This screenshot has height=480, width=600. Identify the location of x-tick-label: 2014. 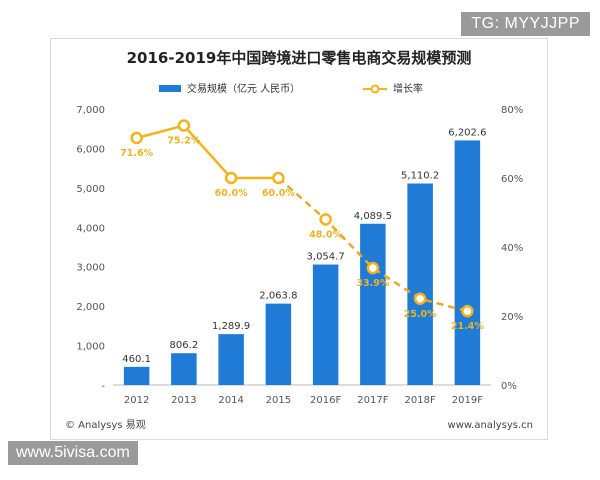
(230, 400).